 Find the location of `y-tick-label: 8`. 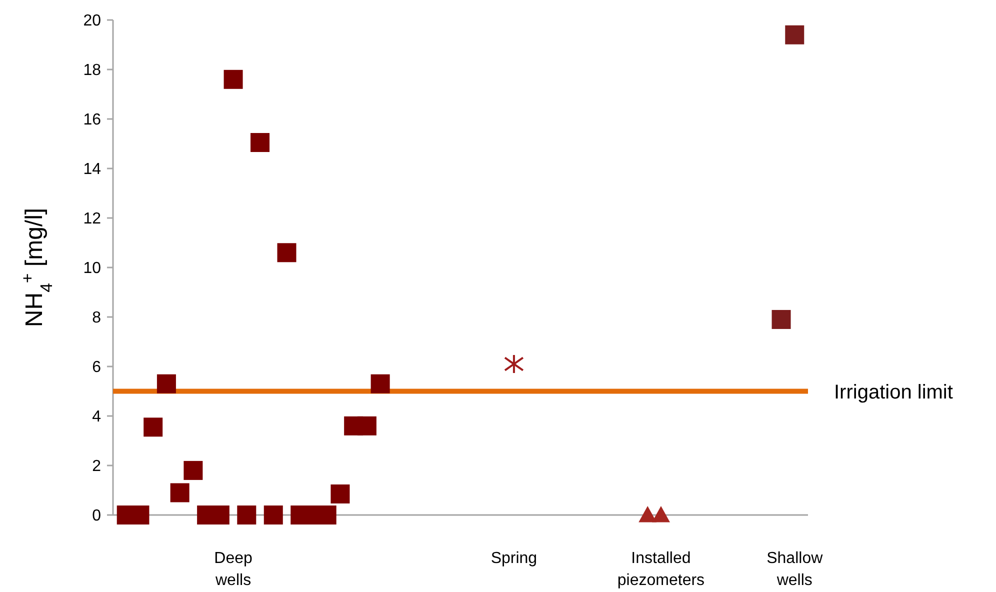

y-tick-label: 8 is located at coordinates (97, 318).